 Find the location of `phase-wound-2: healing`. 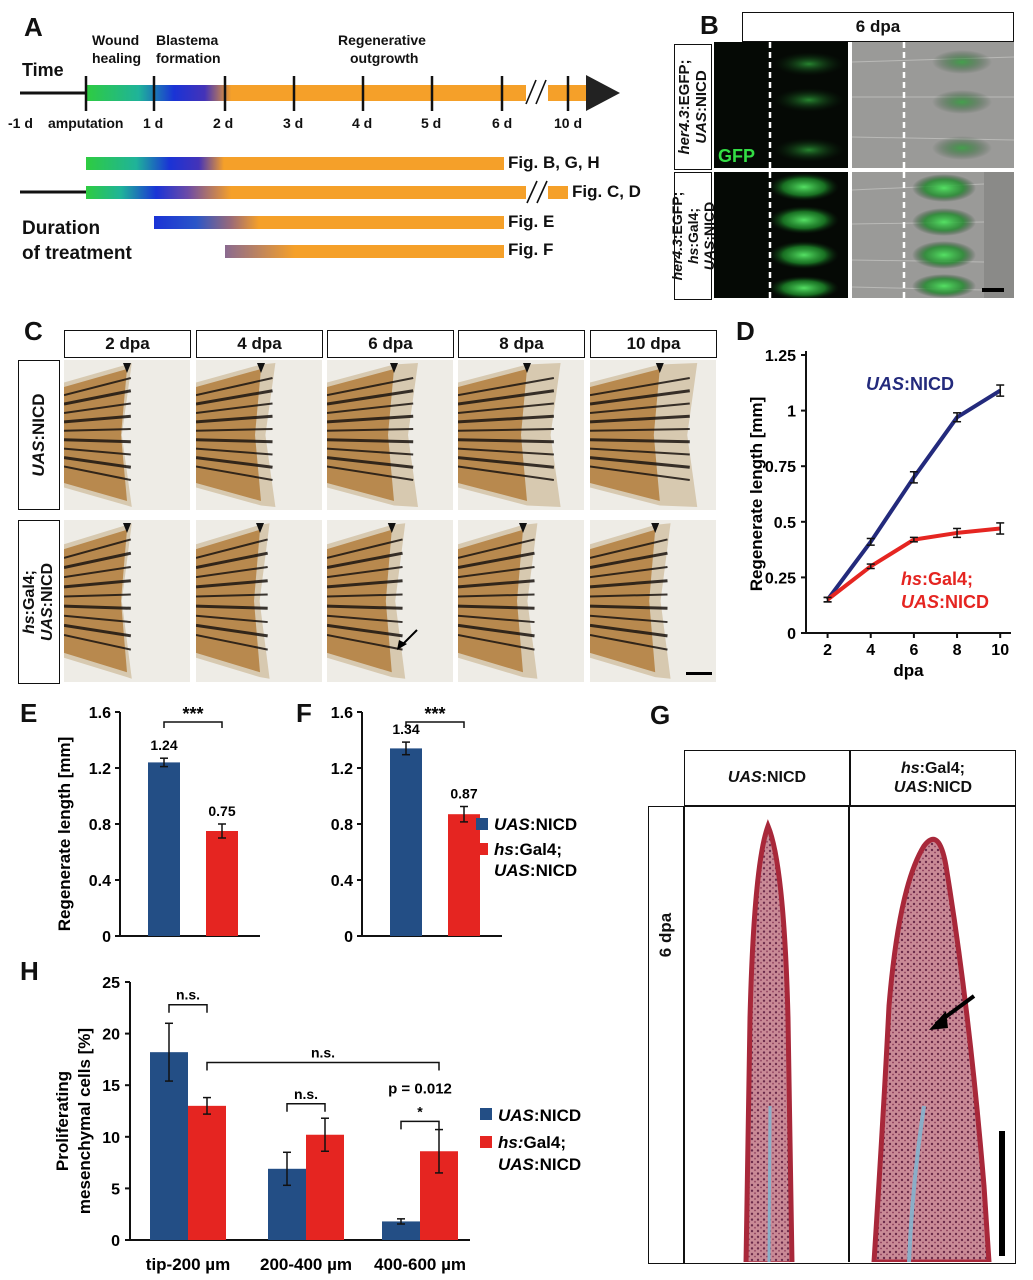

phase-wound-2: healing is located at coordinates (117, 58).